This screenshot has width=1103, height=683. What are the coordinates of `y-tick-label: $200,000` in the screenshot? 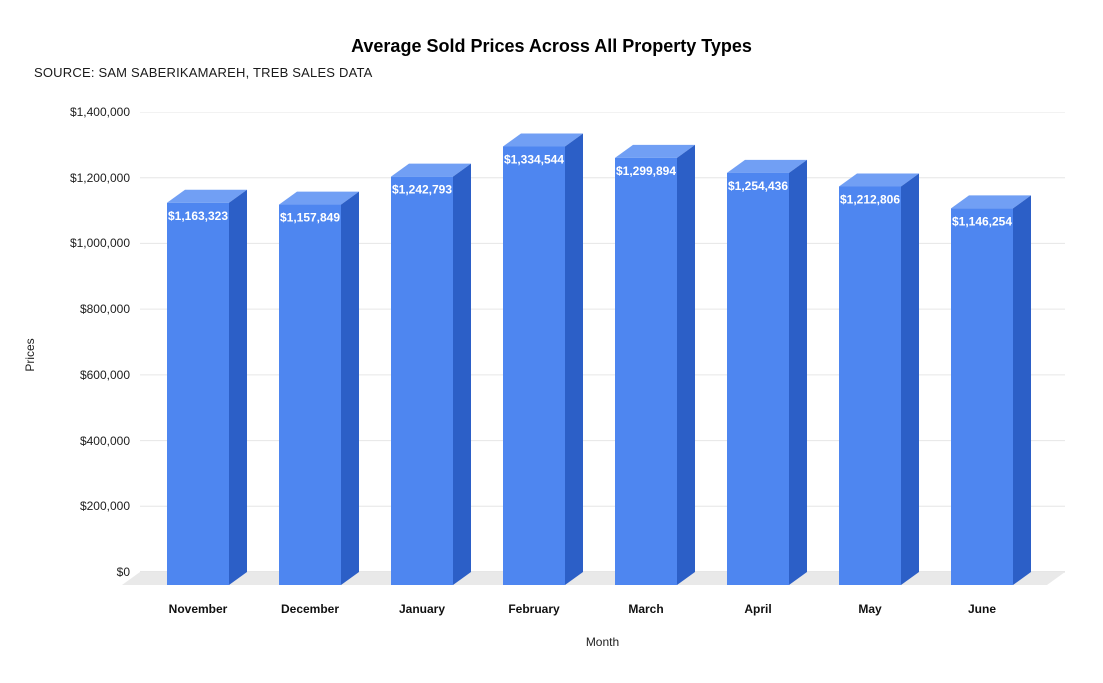 It's located at (104, 506).